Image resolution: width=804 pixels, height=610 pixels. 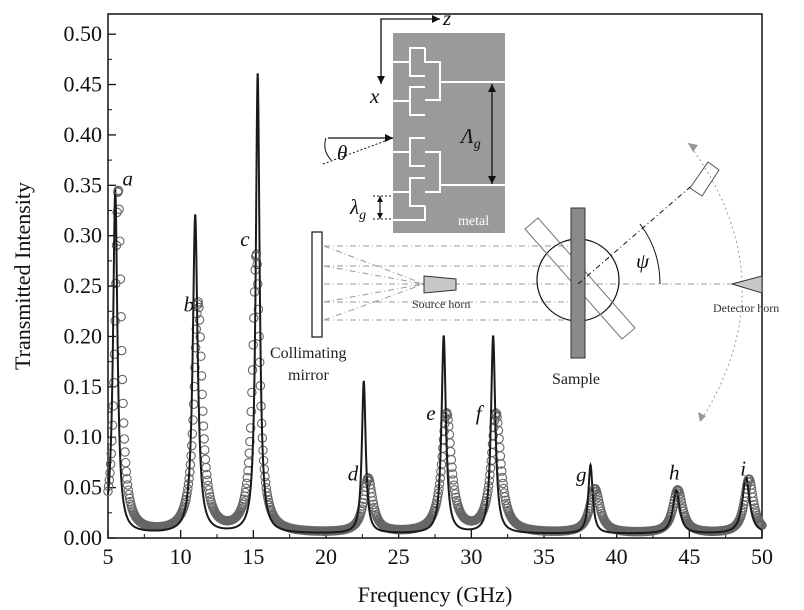 What do you see at coordinates (581, 475) in the screenshot?
I see `peak-label-g: g` at bounding box center [581, 475].